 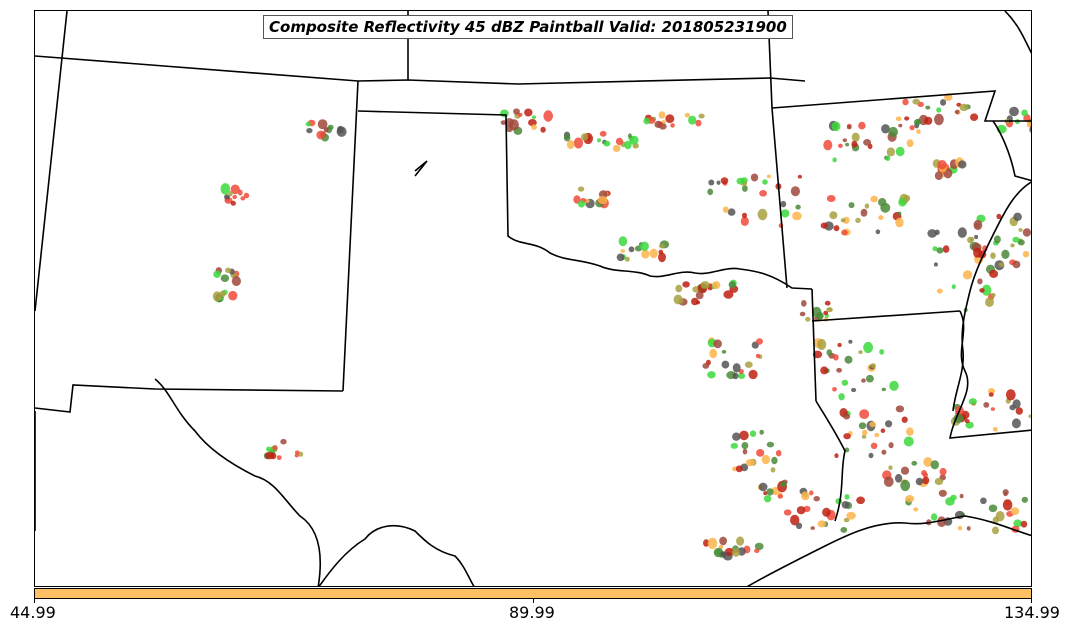 I want to click on boundary-co-east, so click(x=350, y=236).